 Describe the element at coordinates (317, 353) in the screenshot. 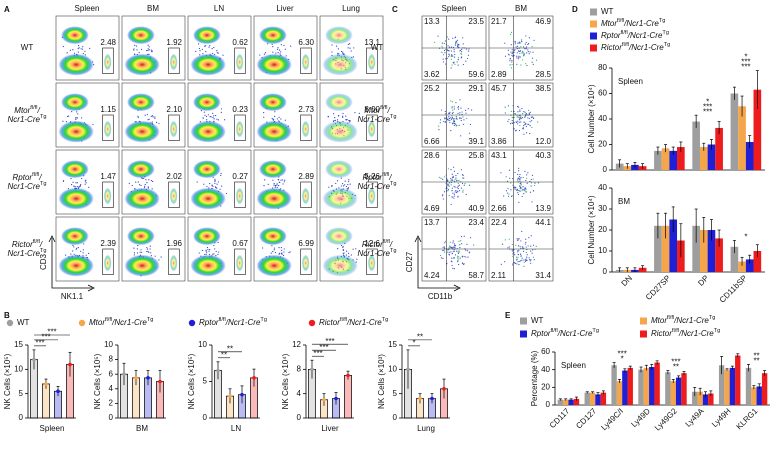

I see `significance: ***` at that location.